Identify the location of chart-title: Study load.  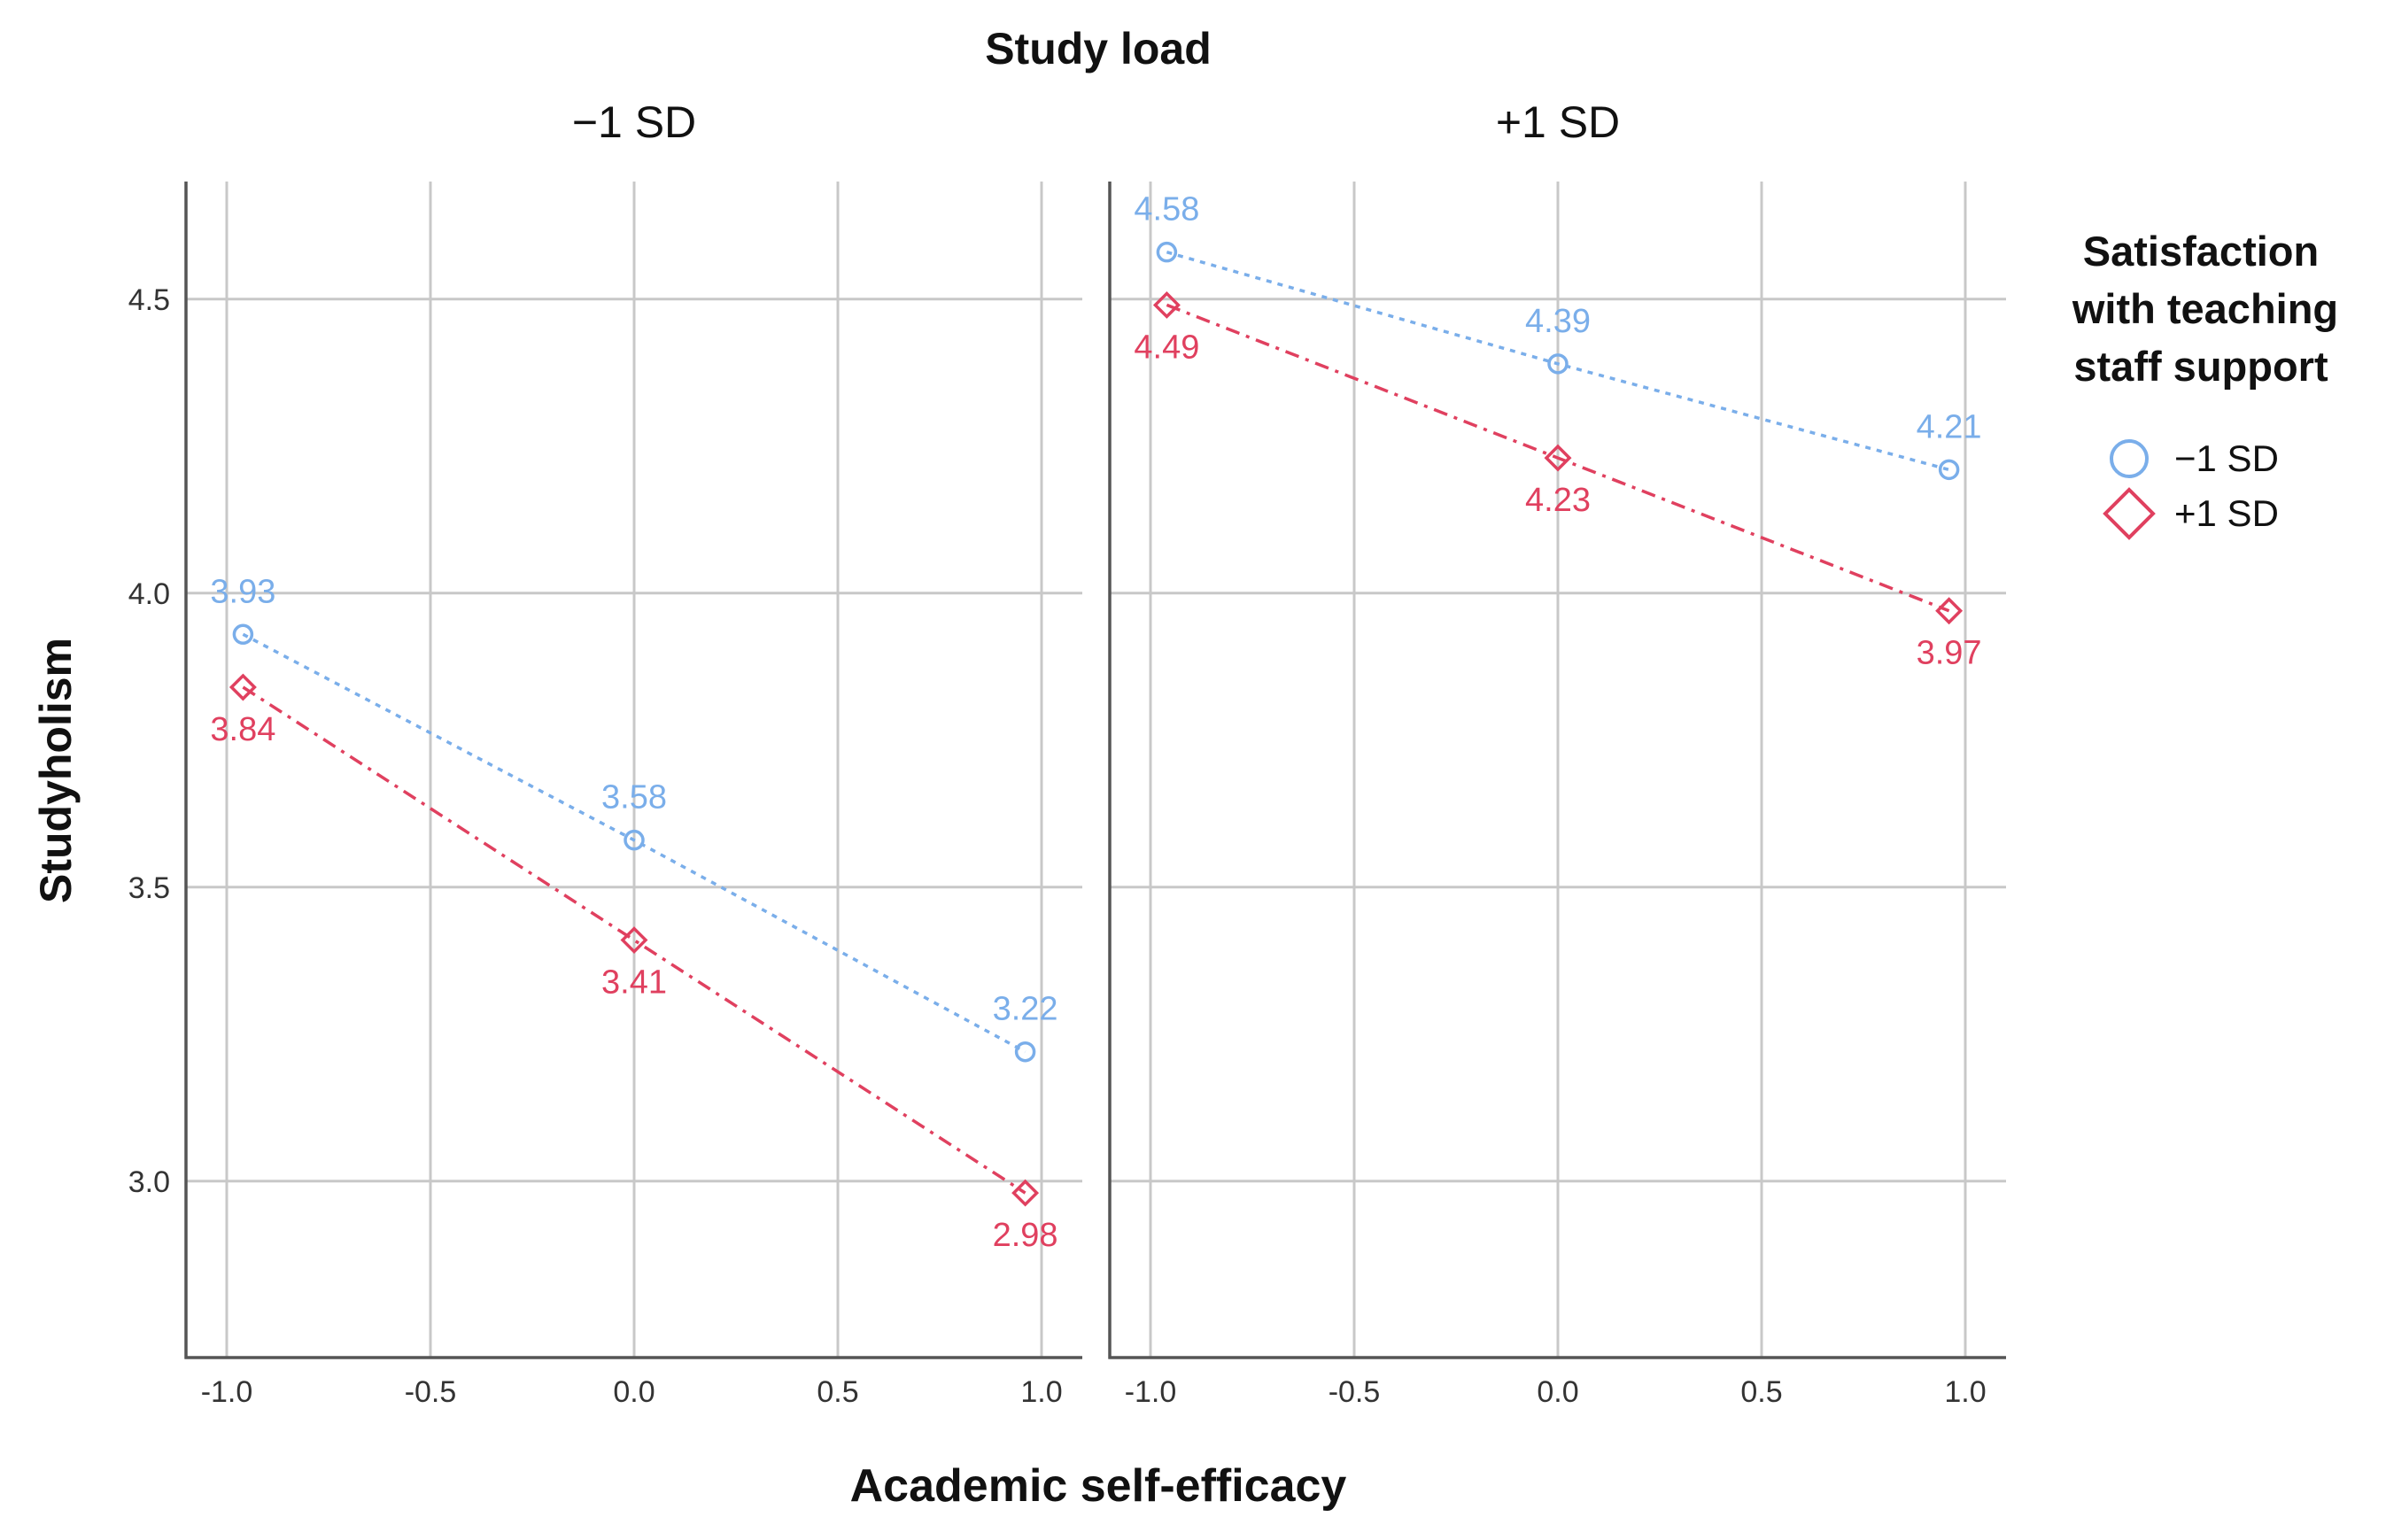
(1098, 49).